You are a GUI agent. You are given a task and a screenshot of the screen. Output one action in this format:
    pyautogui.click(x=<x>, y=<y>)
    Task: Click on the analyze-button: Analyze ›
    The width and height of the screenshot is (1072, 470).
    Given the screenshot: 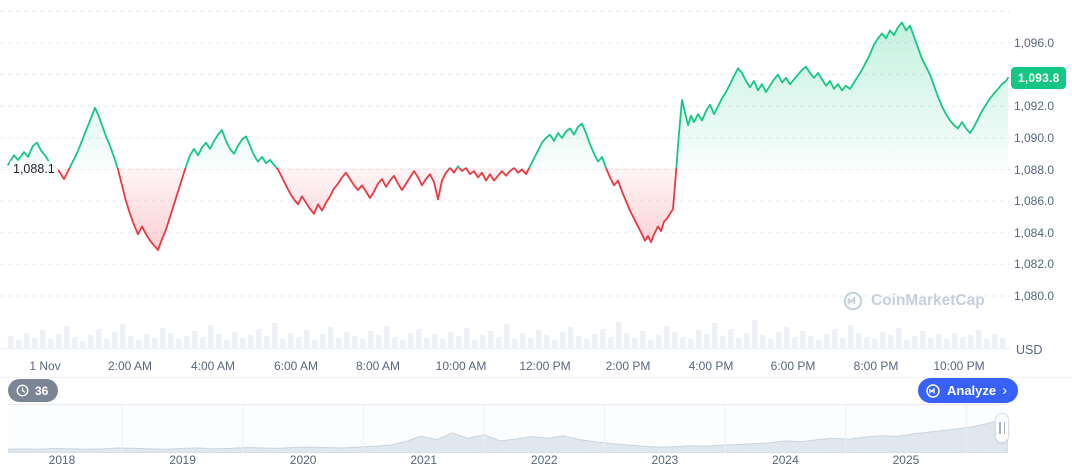 What is the action you would take?
    pyautogui.click(x=968, y=390)
    